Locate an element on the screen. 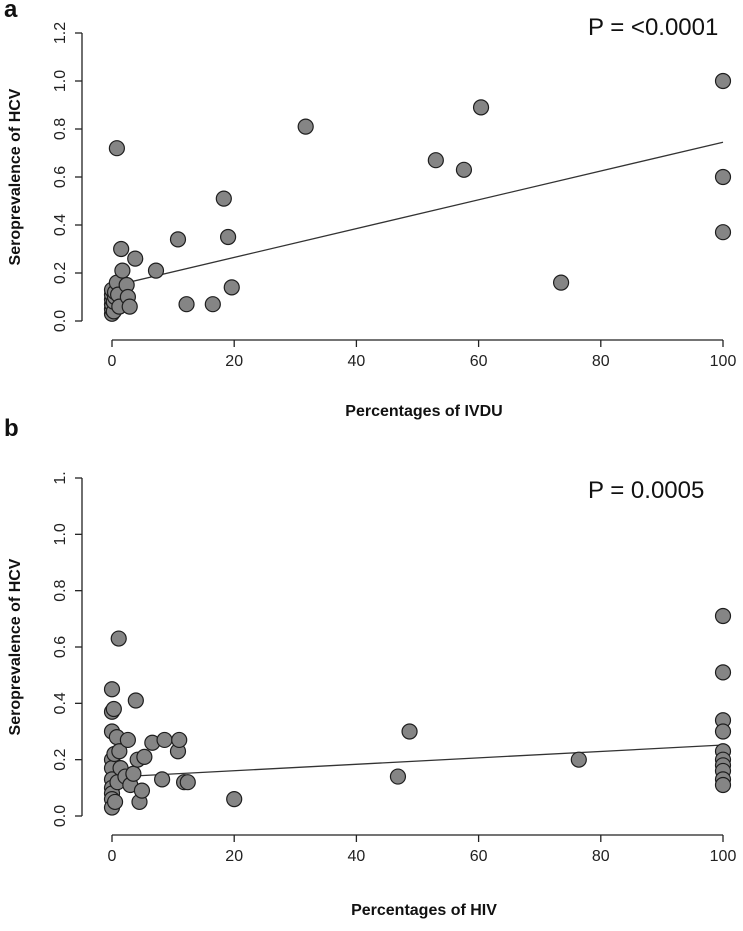 The width and height of the screenshot is (743, 931). panel-label-a: a is located at coordinates (11, 11).